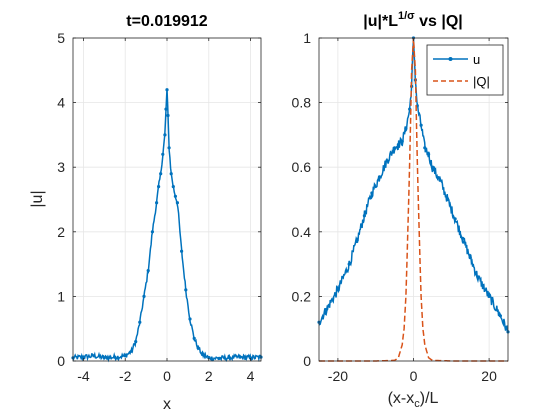 The image size is (560, 420). I want to click on ax1-xtick-label: 2, so click(209, 376).